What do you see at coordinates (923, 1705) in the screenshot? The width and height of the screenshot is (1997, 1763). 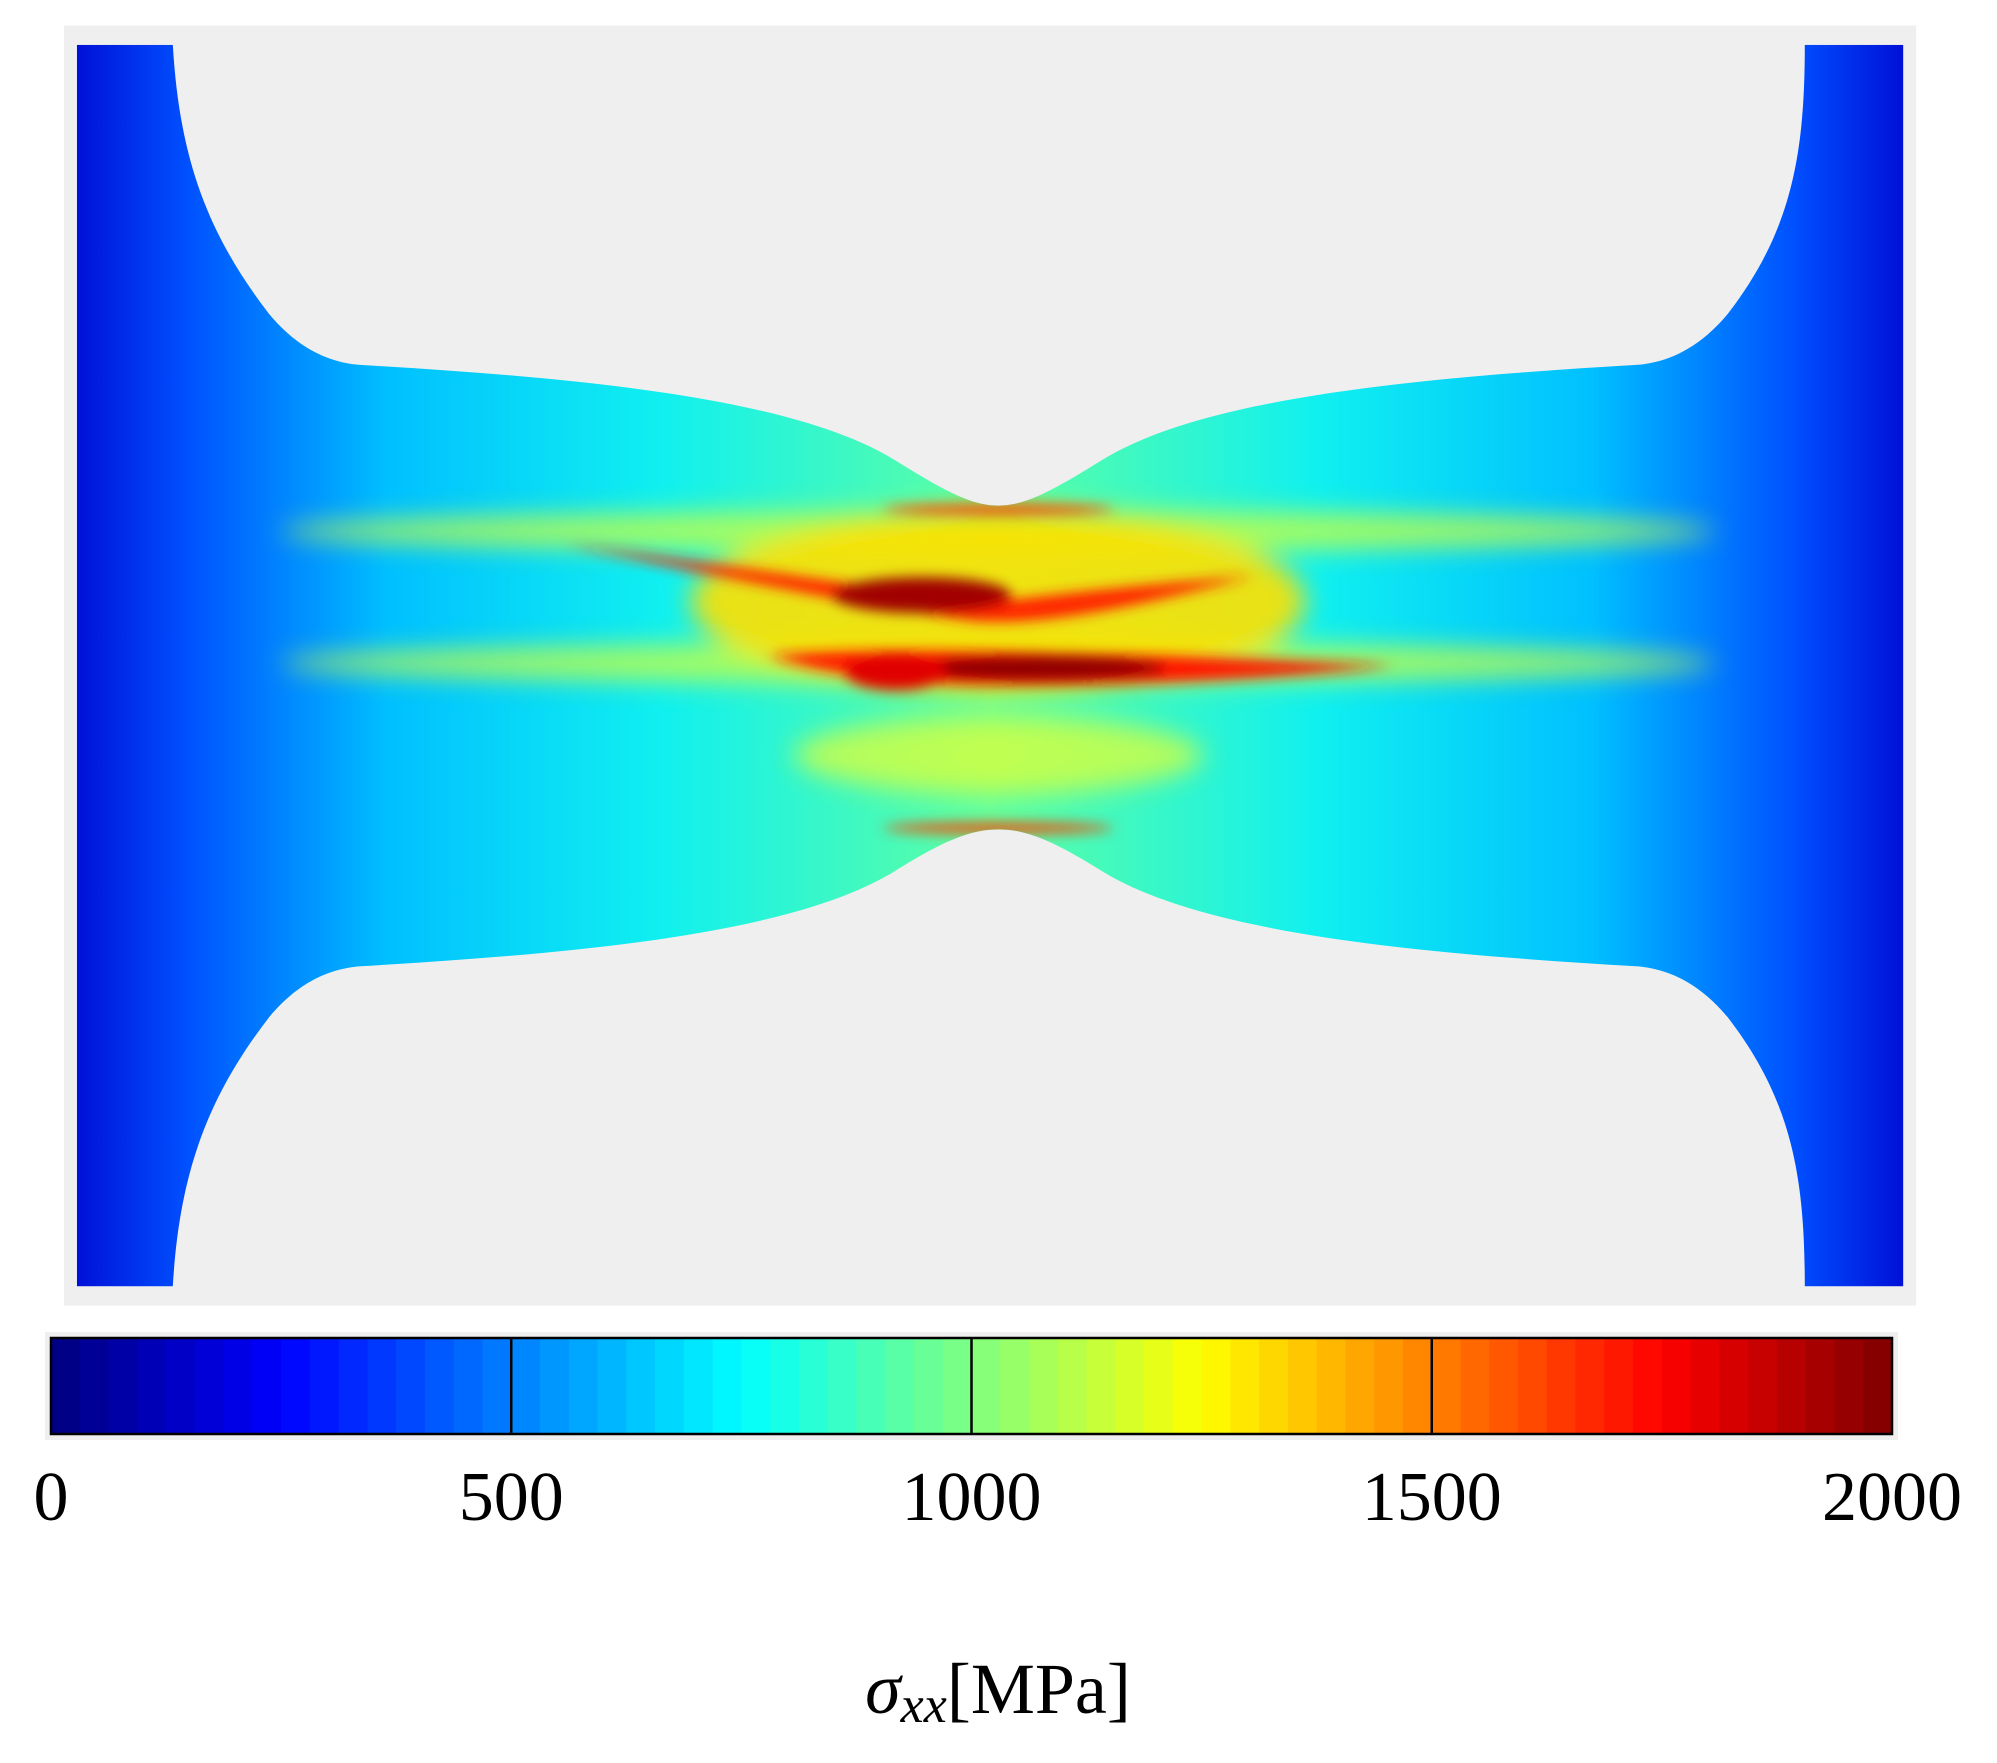 I see `label-subscript: xx` at bounding box center [923, 1705].